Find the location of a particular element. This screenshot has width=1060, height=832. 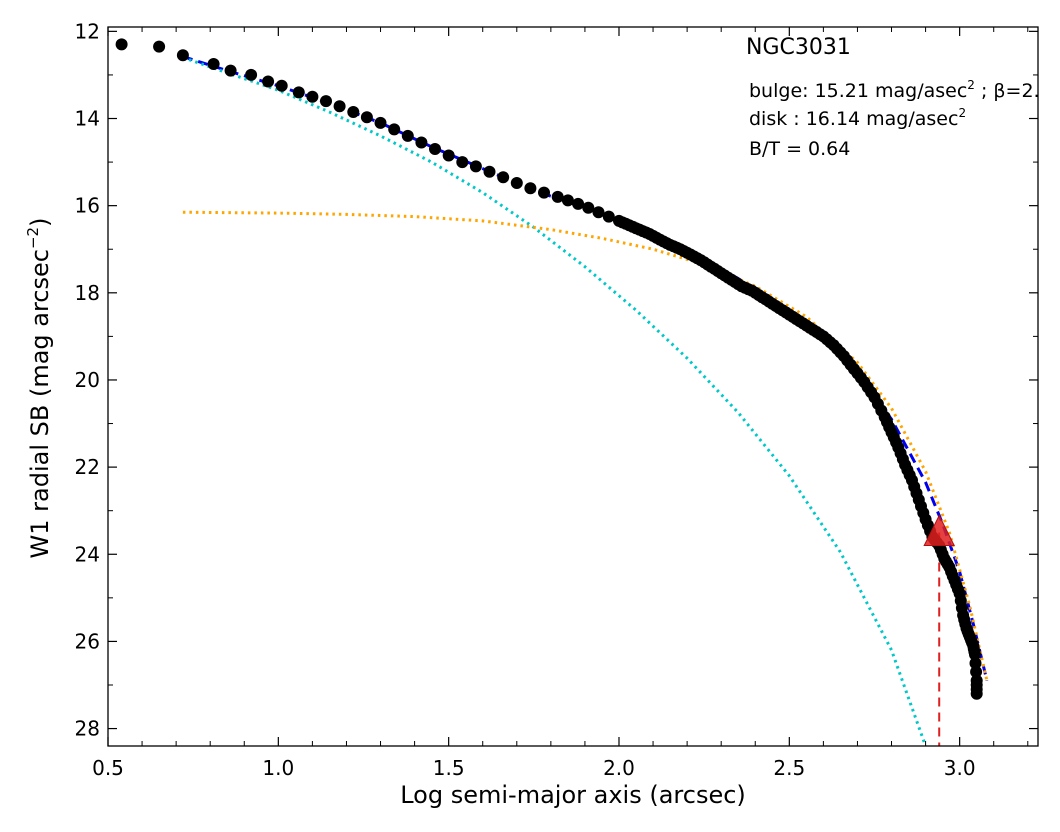

annotation-disk-text: disk : 16.14 mag/asec is located at coordinates (853, 119).